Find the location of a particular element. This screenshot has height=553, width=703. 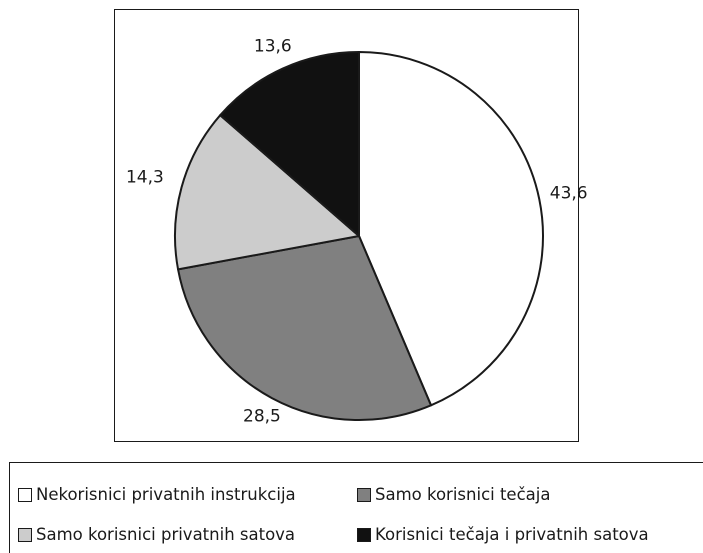

legend-item-tecaja-i-satova: Korisnici tečaja i privatnih satova is located at coordinates (503, 534).